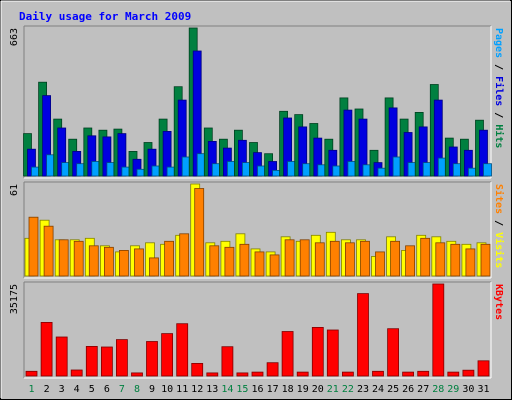 The width and height of the screenshot is (512, 400). Describe the element at coordinates (197, 389) in the screenshot. I see `x-tick-label: 12` at that location.